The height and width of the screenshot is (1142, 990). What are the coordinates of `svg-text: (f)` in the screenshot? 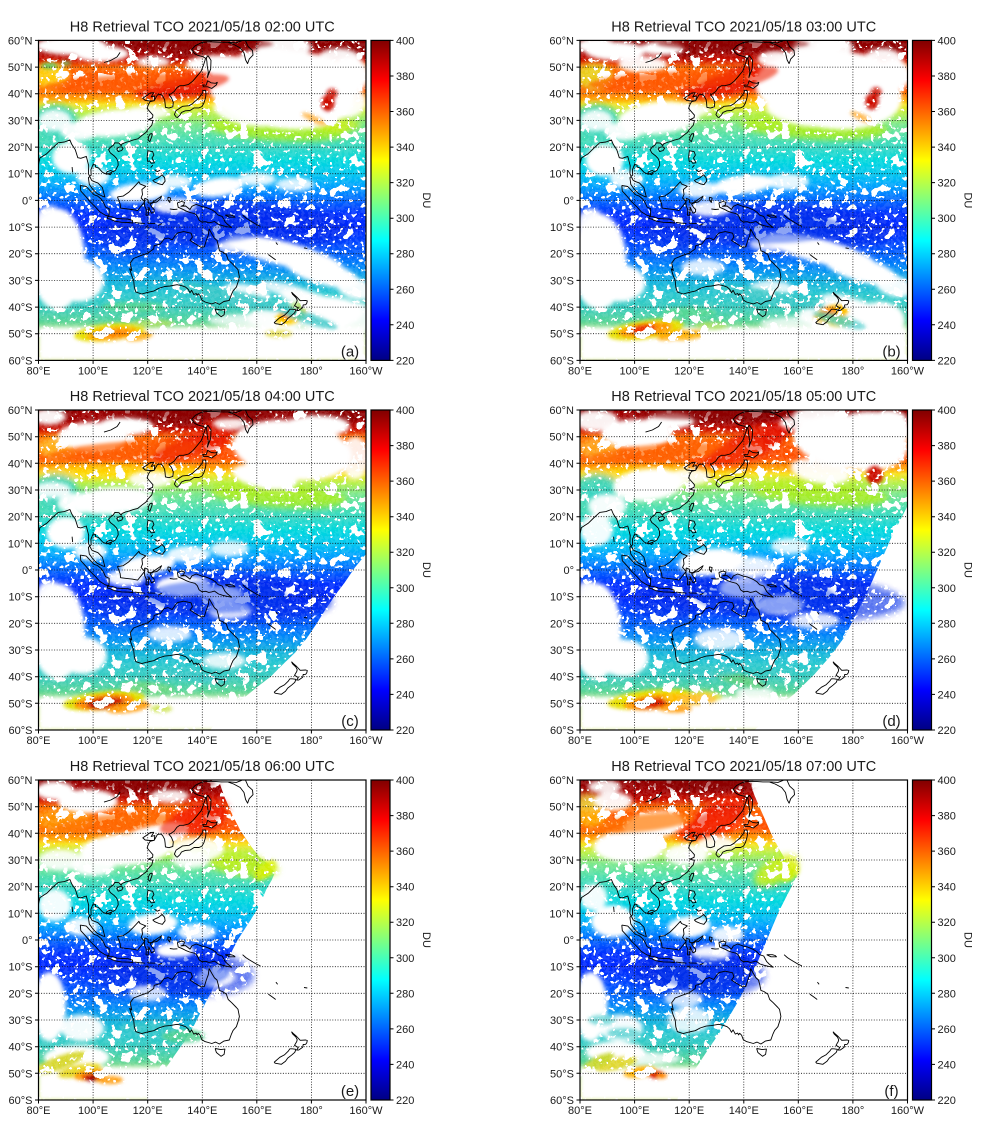 It's located at (891, 1091).